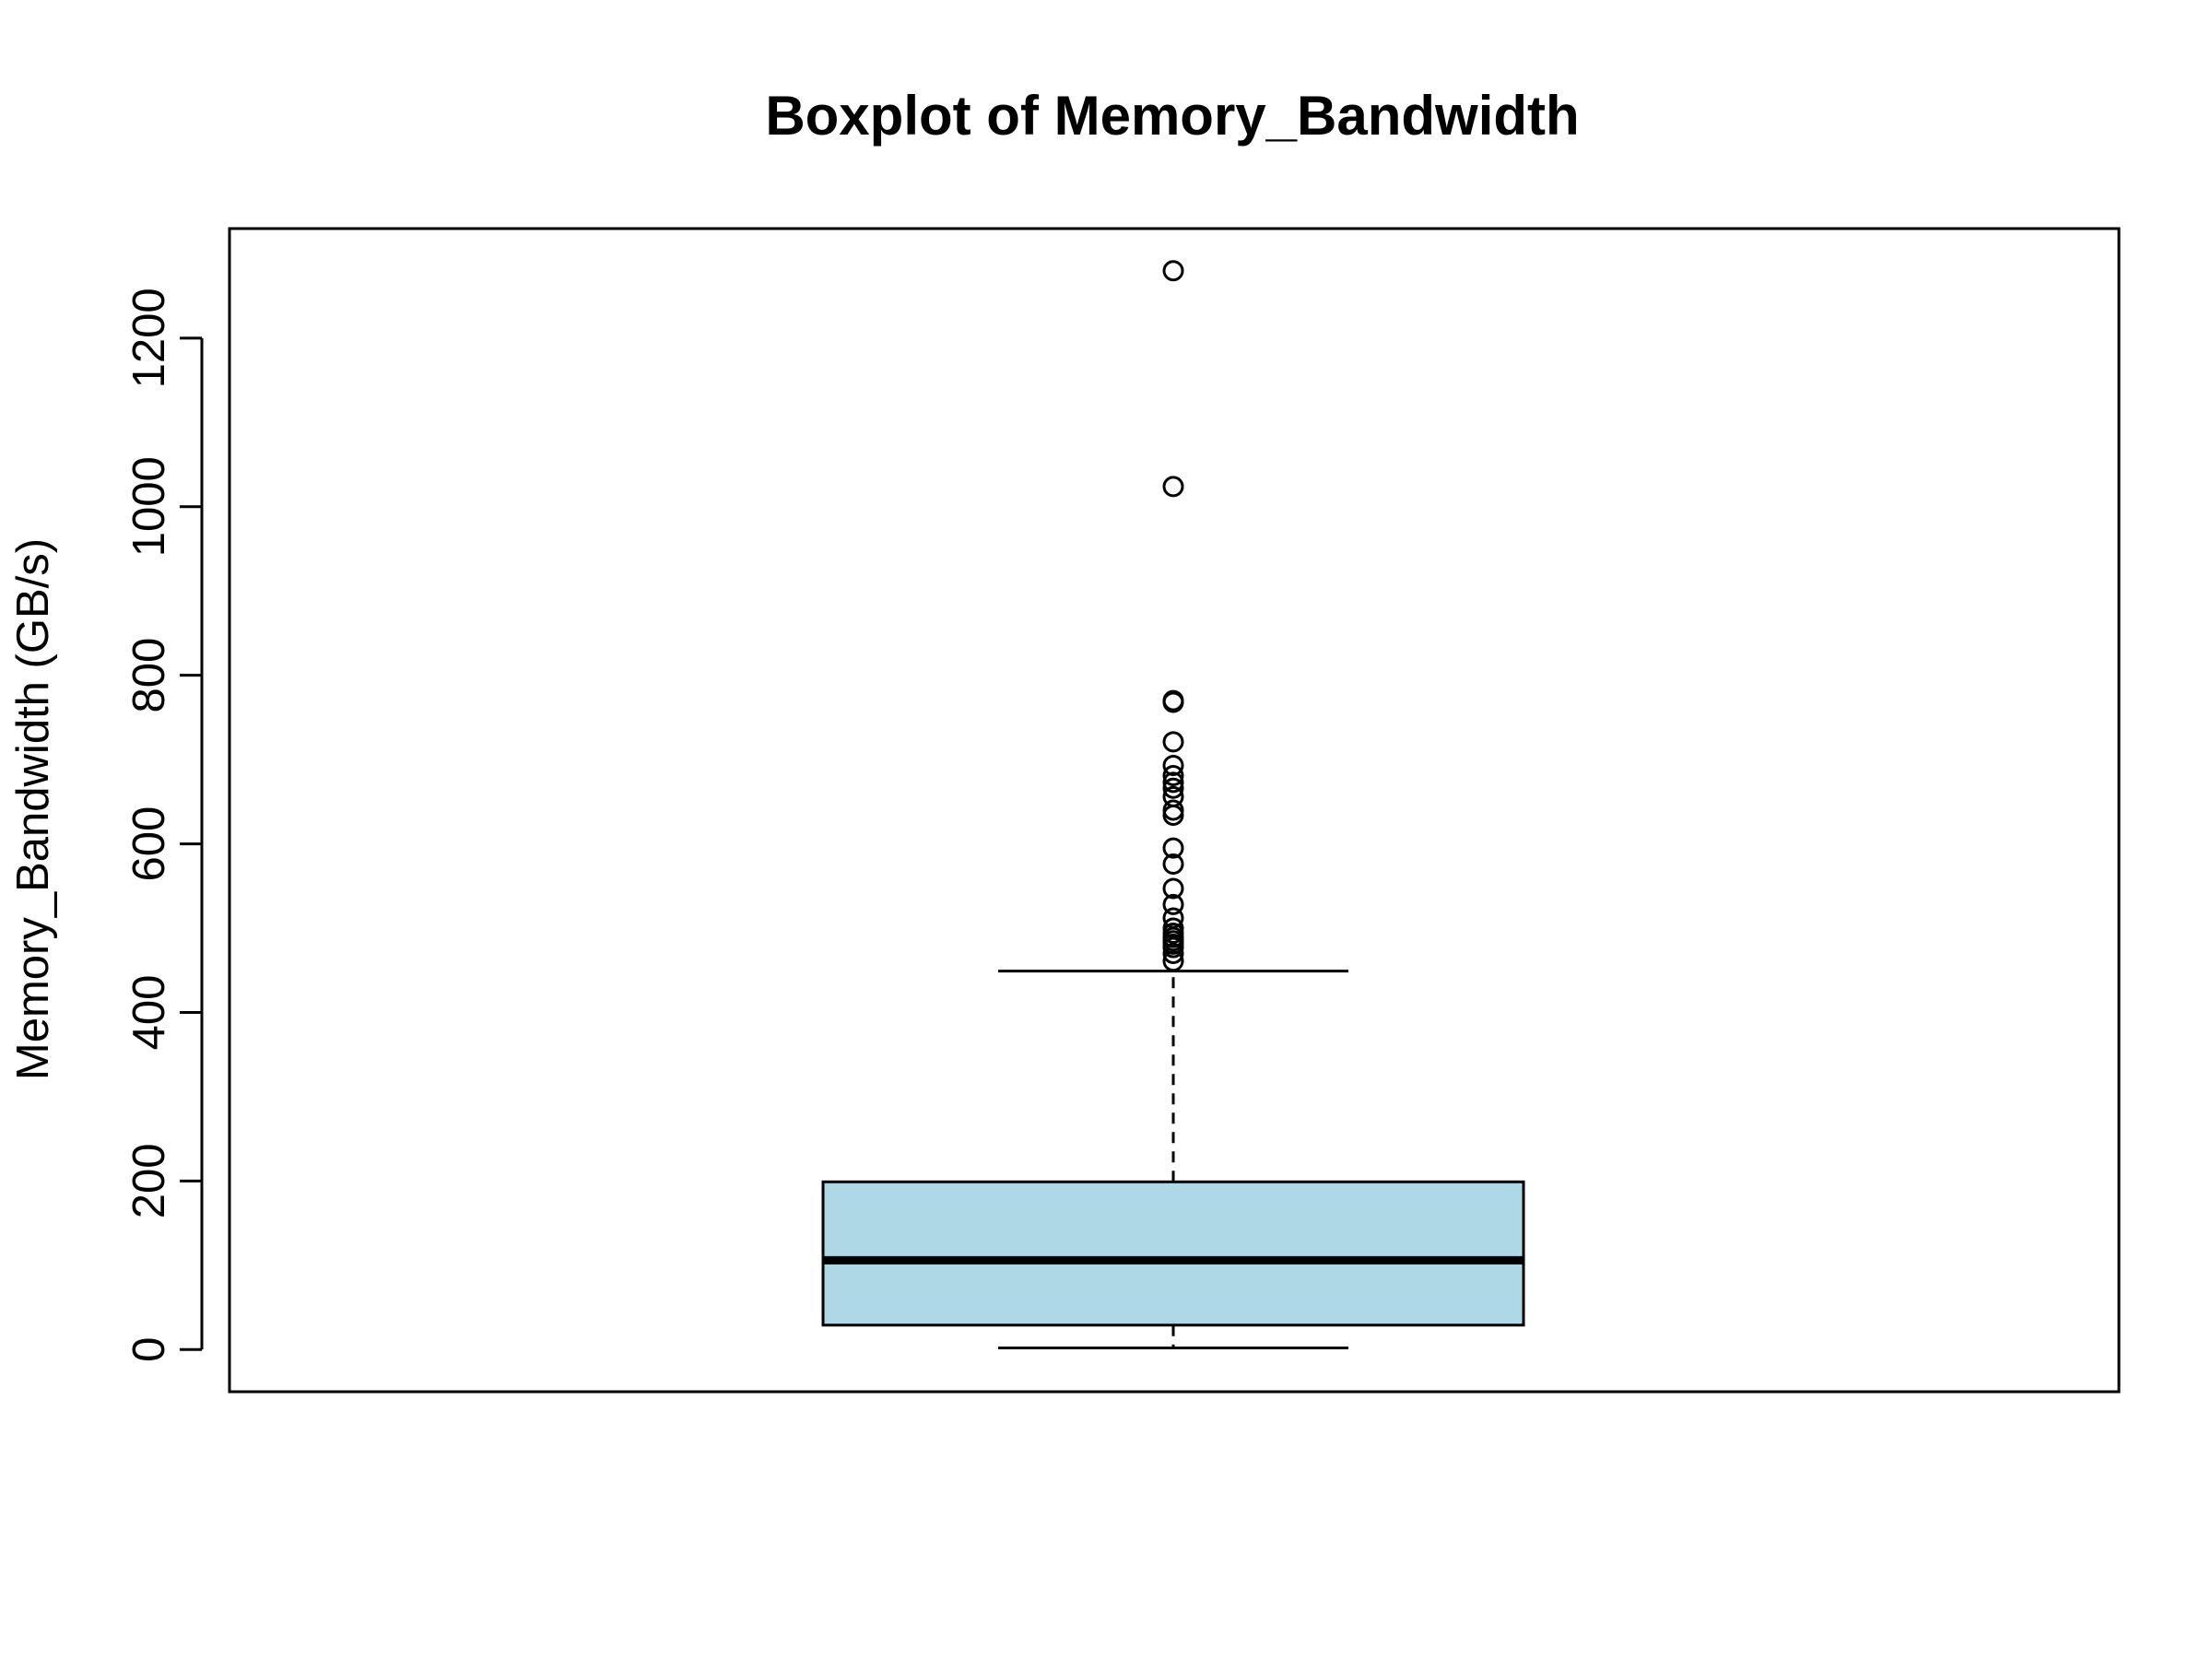 The image size is (2212, 1659). I want to click on y-tick-label: 1000, so click(149, 506).